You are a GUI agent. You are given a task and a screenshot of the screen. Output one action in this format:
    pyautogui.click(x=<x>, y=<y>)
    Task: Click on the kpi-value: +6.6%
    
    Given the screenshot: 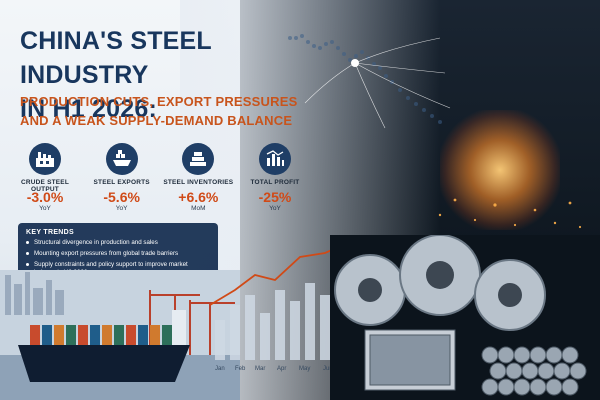 What is the action you would take?
    pyautogui.click(x=198, y=197)
    